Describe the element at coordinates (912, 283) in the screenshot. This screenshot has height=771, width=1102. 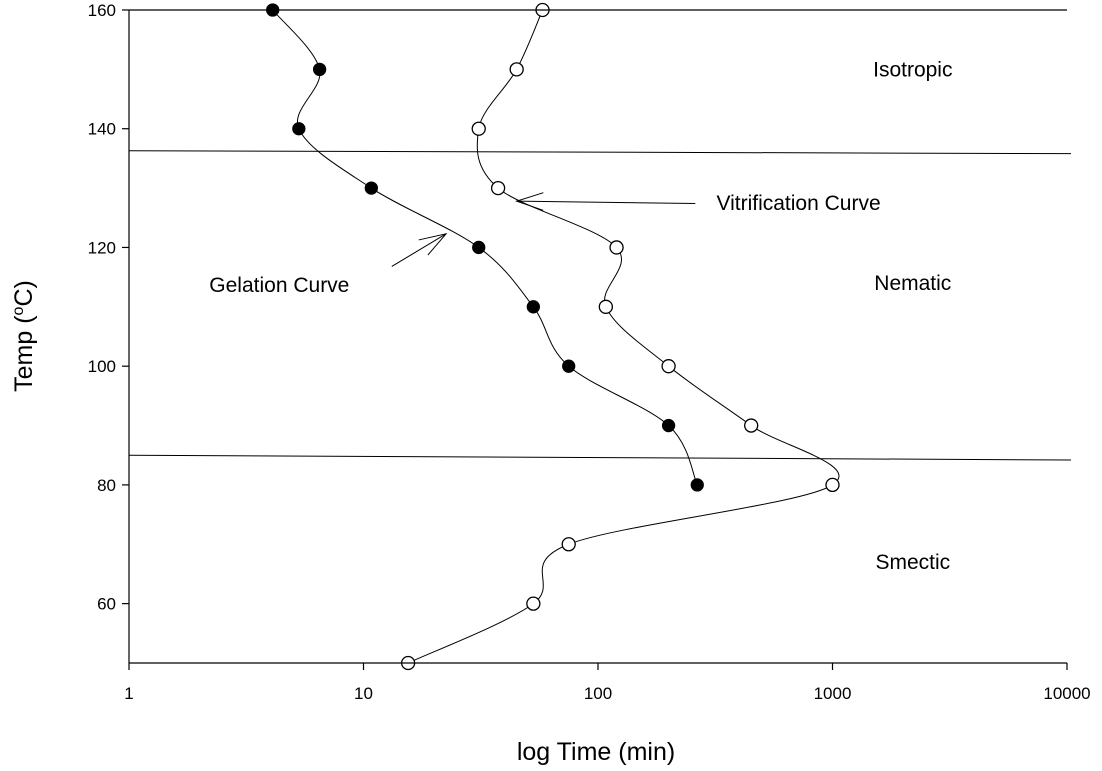
I see `region-label: Nematic` at that location.